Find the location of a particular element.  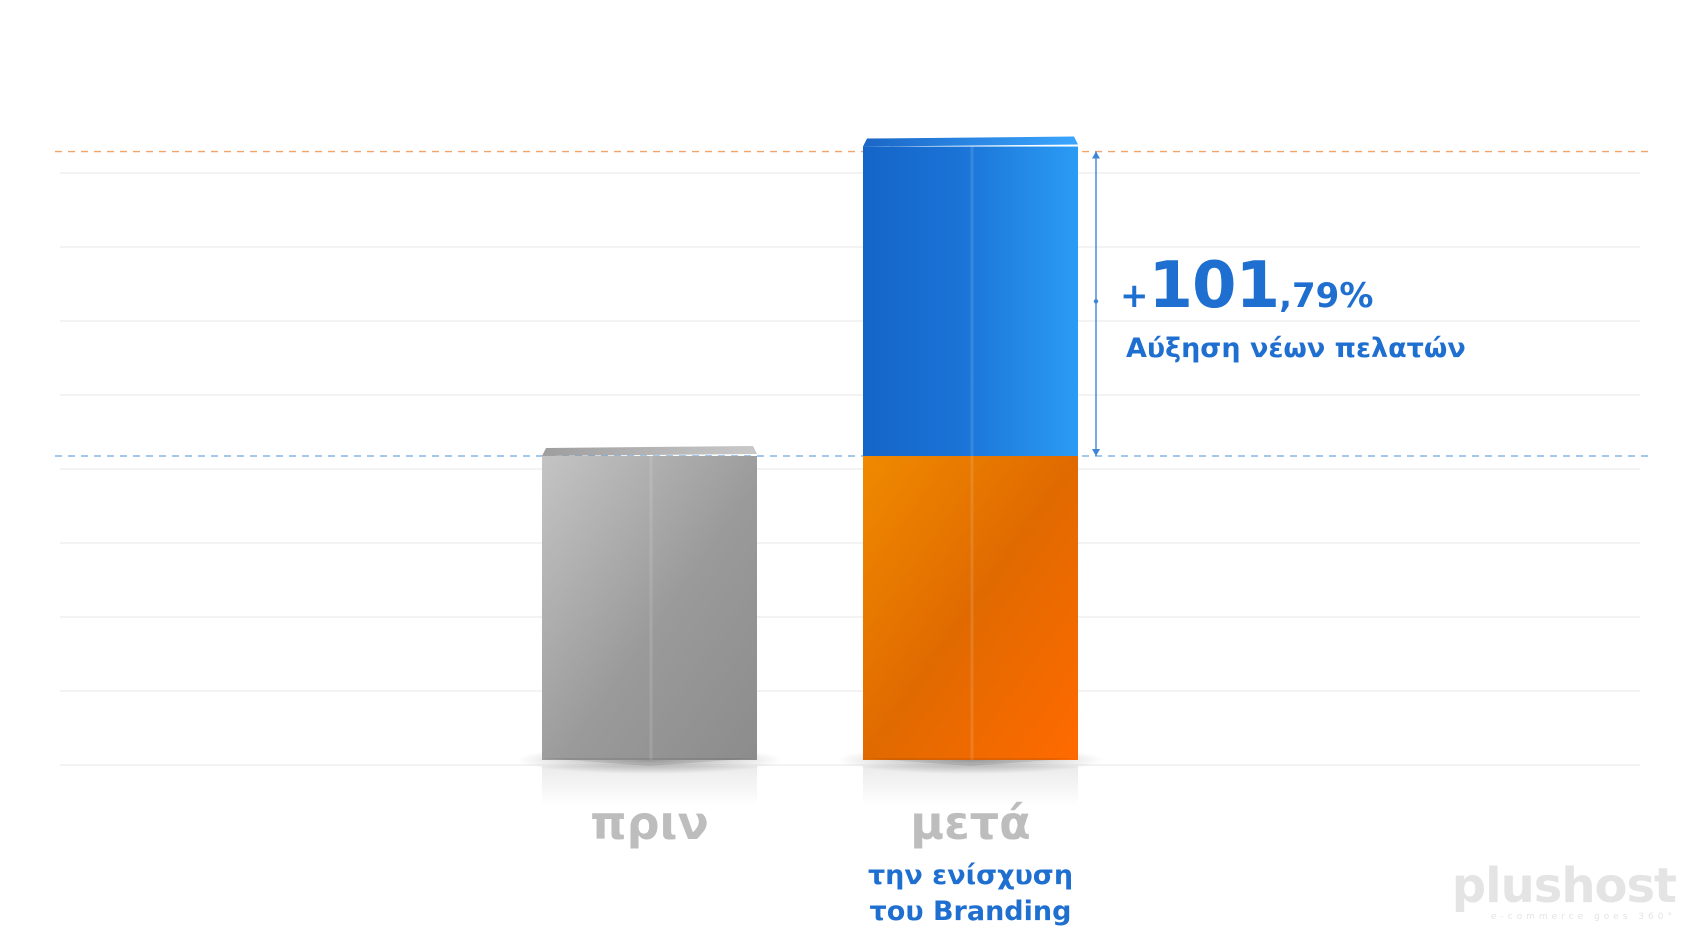

increase-value: +101,79% is located at coordinates (1246, 286).